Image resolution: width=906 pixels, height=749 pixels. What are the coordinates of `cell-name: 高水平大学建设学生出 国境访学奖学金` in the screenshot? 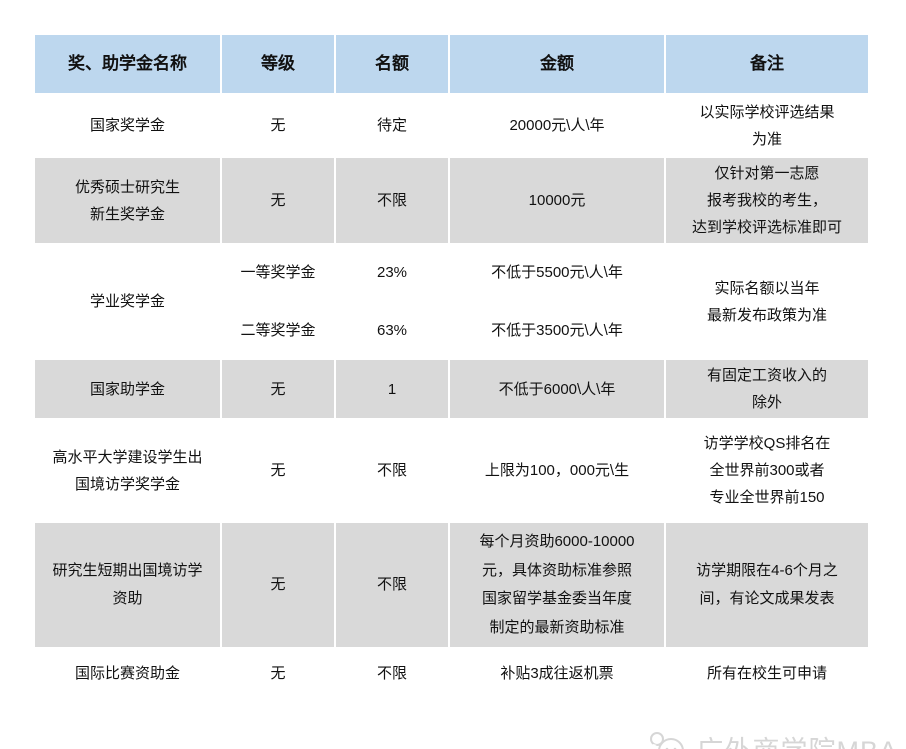 It's located at (127, 470).